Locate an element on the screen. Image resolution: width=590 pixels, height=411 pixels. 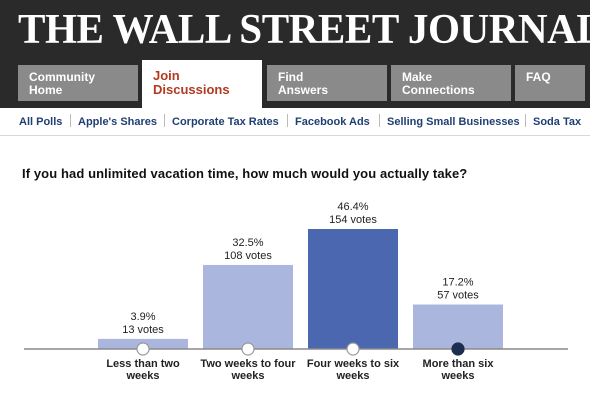
nav-selling-small-businesses: Selling Small Businesses is located at coordinates (453, 122).